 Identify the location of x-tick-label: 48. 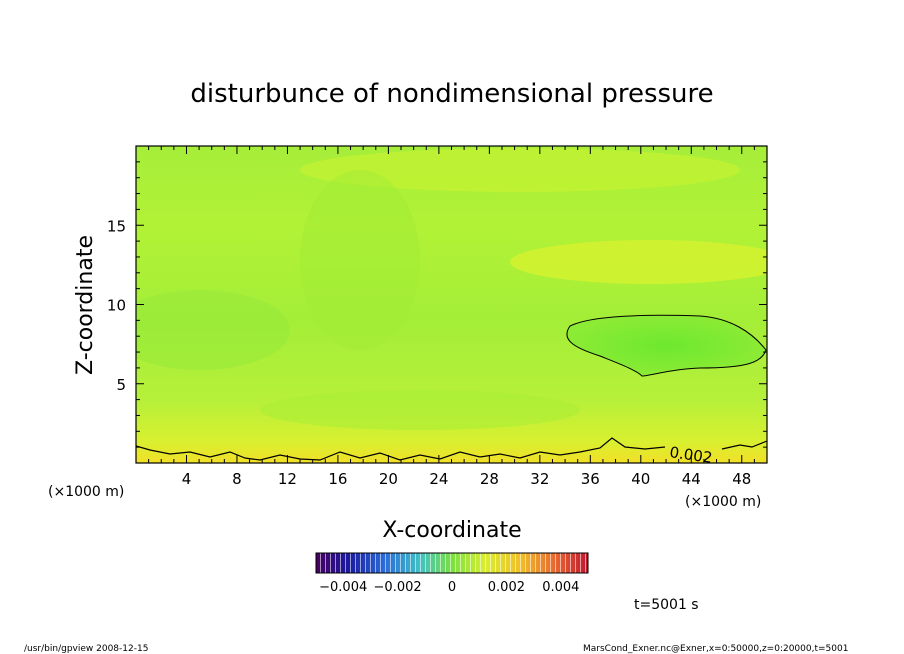
(741, 479).